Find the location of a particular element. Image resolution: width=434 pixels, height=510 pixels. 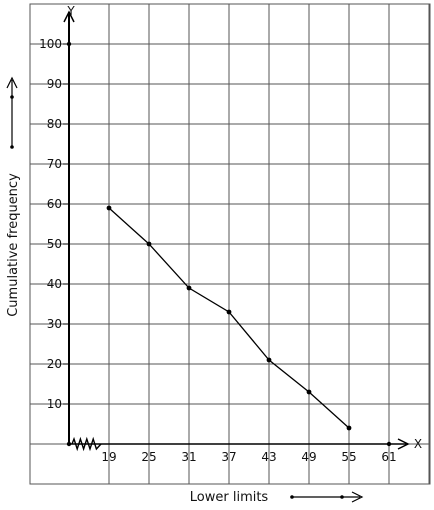

x-tick-label: 31 is located at coordinates (188, 457).